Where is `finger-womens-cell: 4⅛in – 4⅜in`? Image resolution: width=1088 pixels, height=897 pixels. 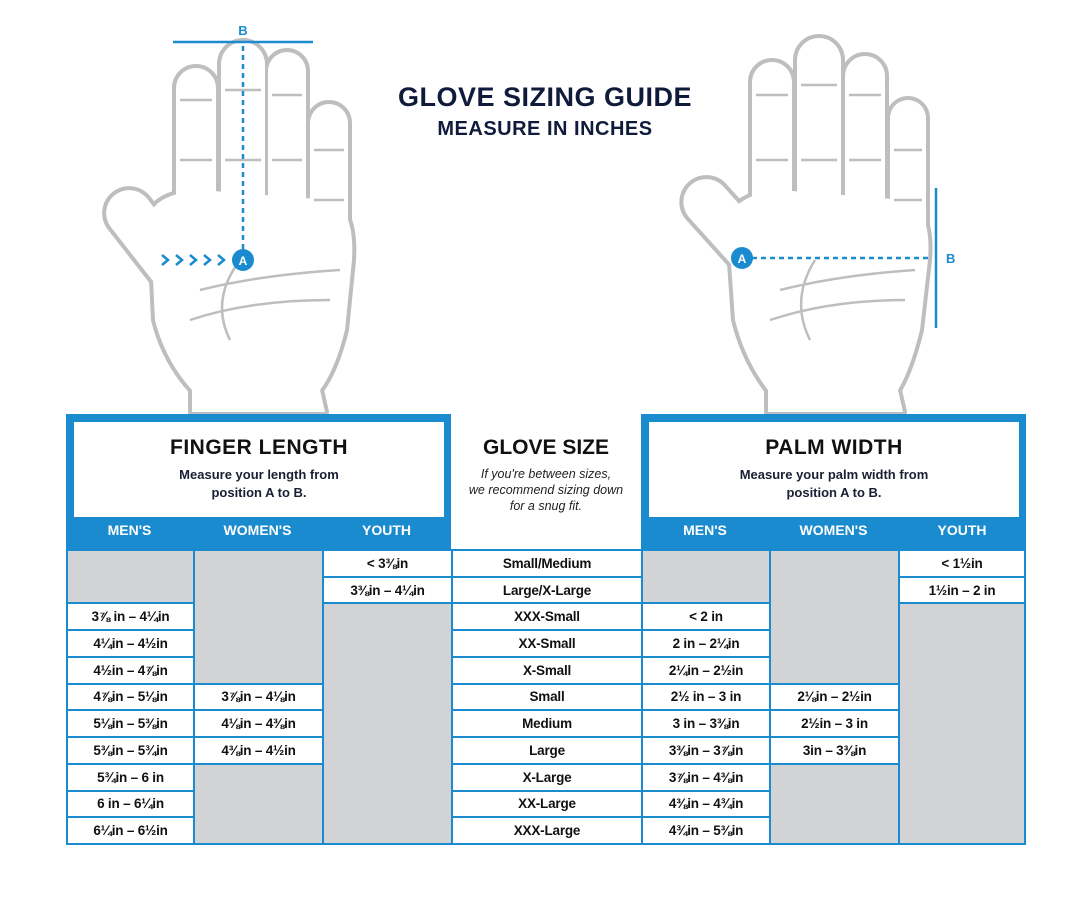 finger-womens-cell: 4⅛in – 4⅜in is located at coordinates (258, 724).